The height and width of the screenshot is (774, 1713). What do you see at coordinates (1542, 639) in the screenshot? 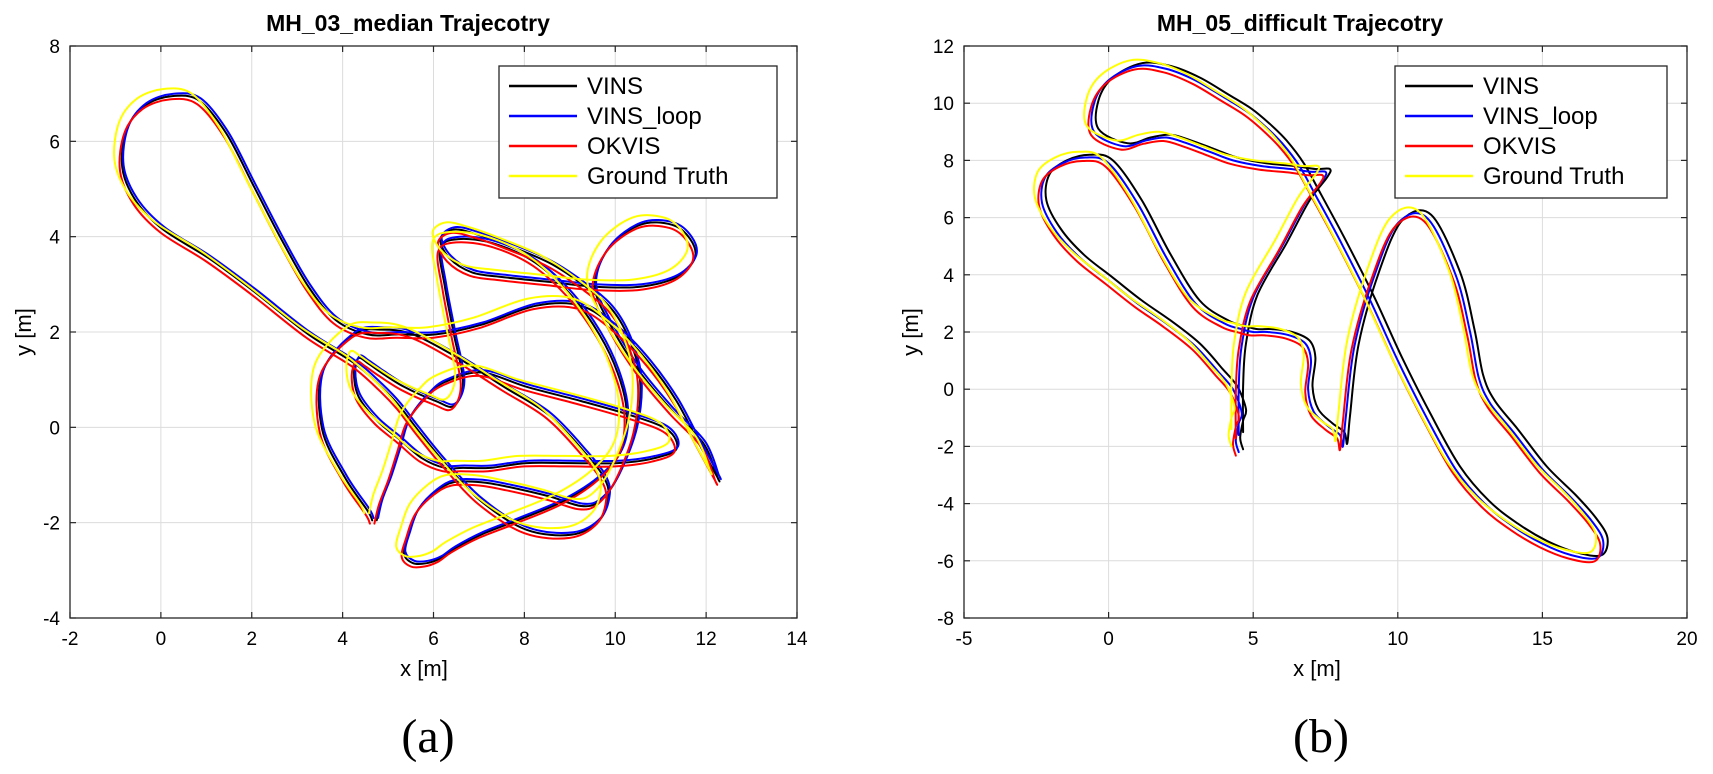
I see `x-tick-label: 15` at bounding box center [1542, 639].